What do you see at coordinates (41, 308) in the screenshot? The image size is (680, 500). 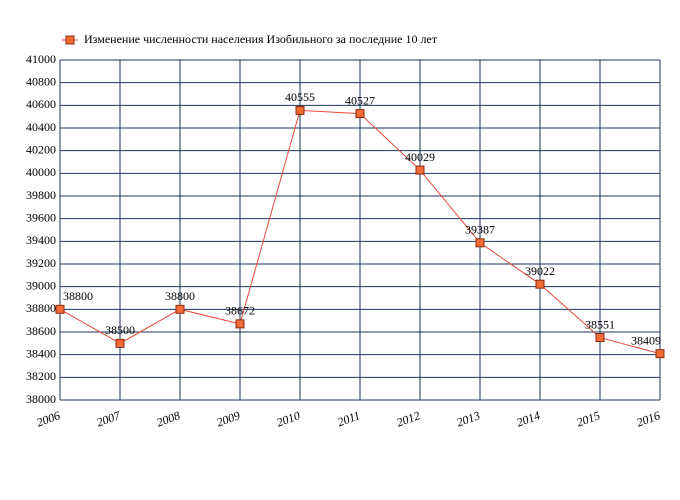 I see `y-tick-label: 38800` at bounding box center [41, 308].